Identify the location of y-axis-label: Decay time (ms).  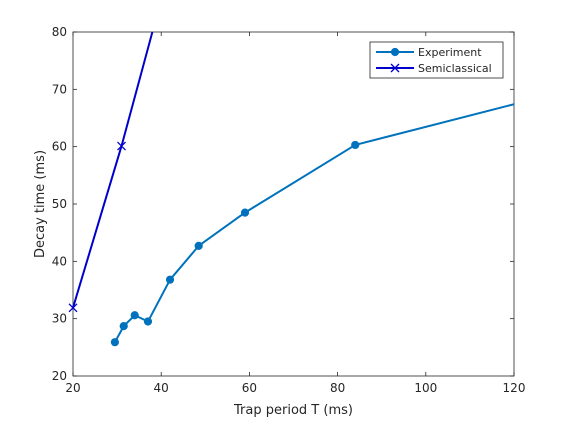
(40, 204).